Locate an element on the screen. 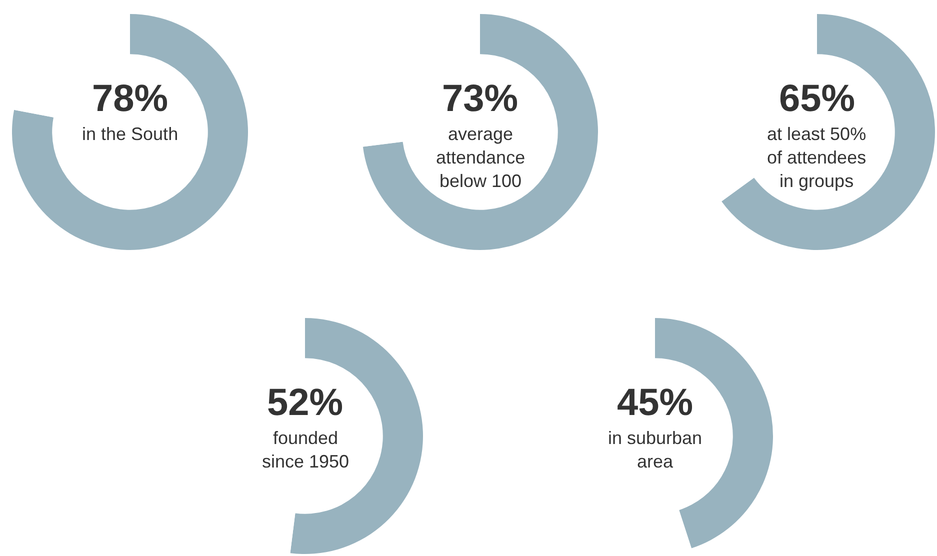 Image resolution: width=937 pixels, height=556 pixels. data-label: 65% is located at coordinates (817, 99).